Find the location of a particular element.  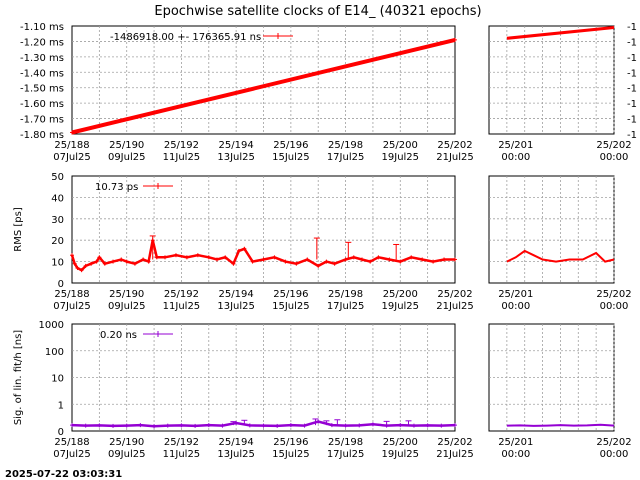

sig-xtick-top: 25/194 is located at coordinates (236, 442).